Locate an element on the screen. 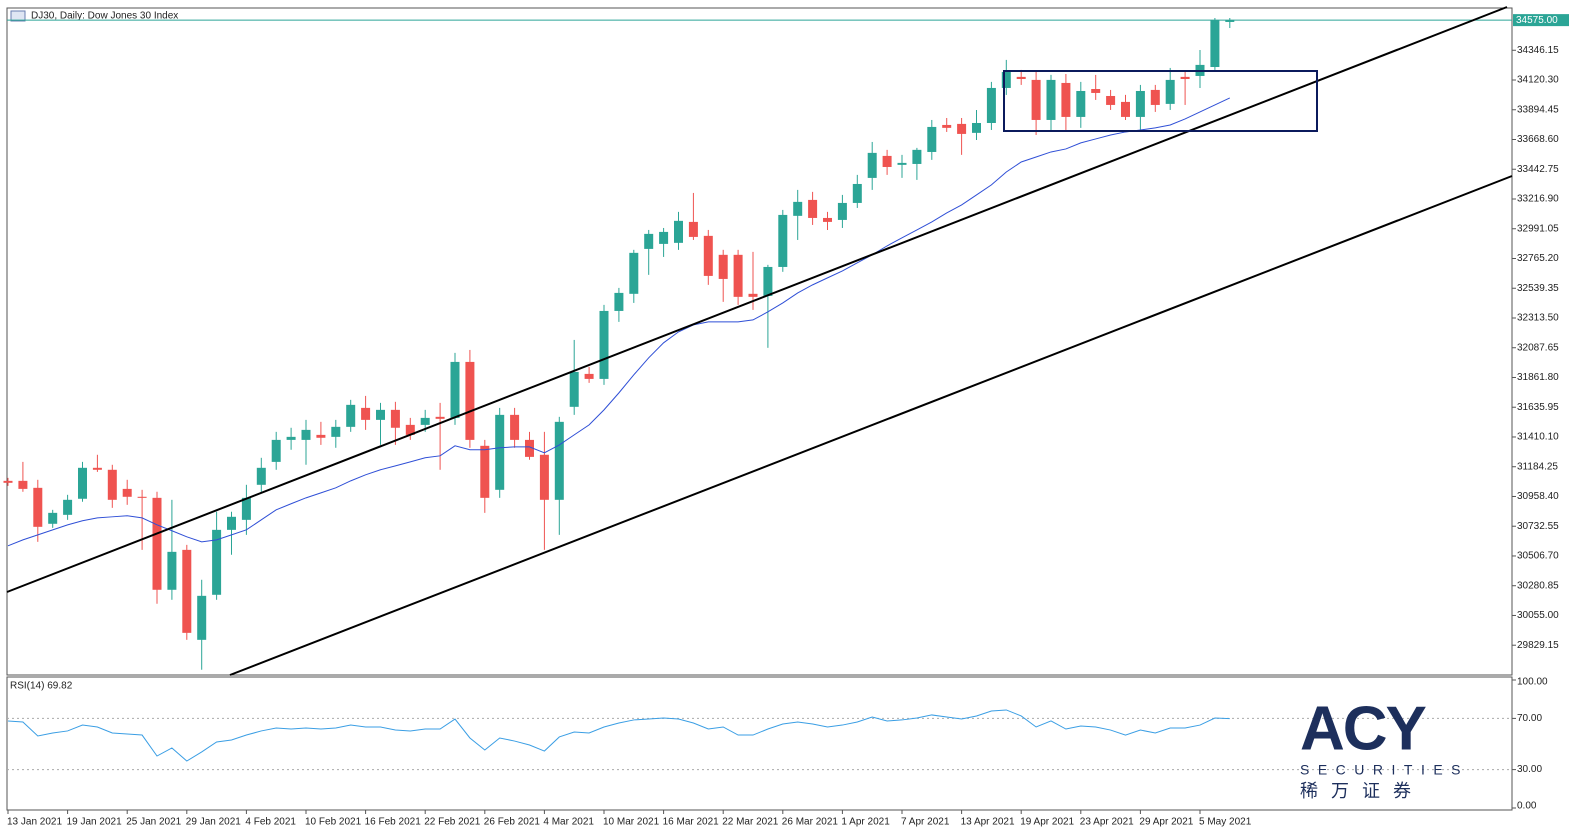  x-tick-label: 25 Jan 2021 is located at coordinates (153, 822).